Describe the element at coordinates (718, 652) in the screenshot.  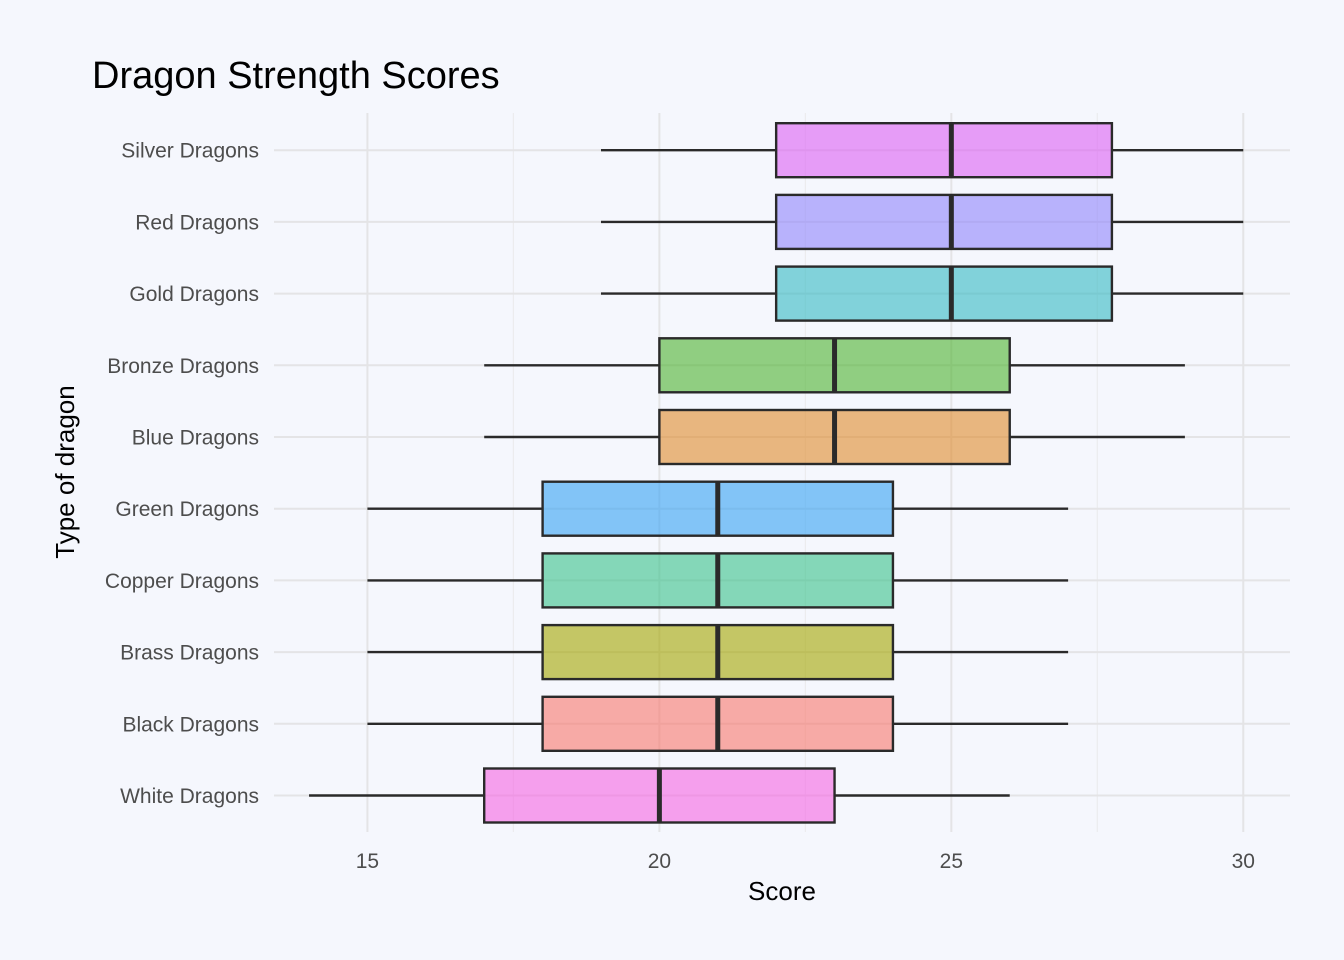
I see `box-brass-dragons` at that location.